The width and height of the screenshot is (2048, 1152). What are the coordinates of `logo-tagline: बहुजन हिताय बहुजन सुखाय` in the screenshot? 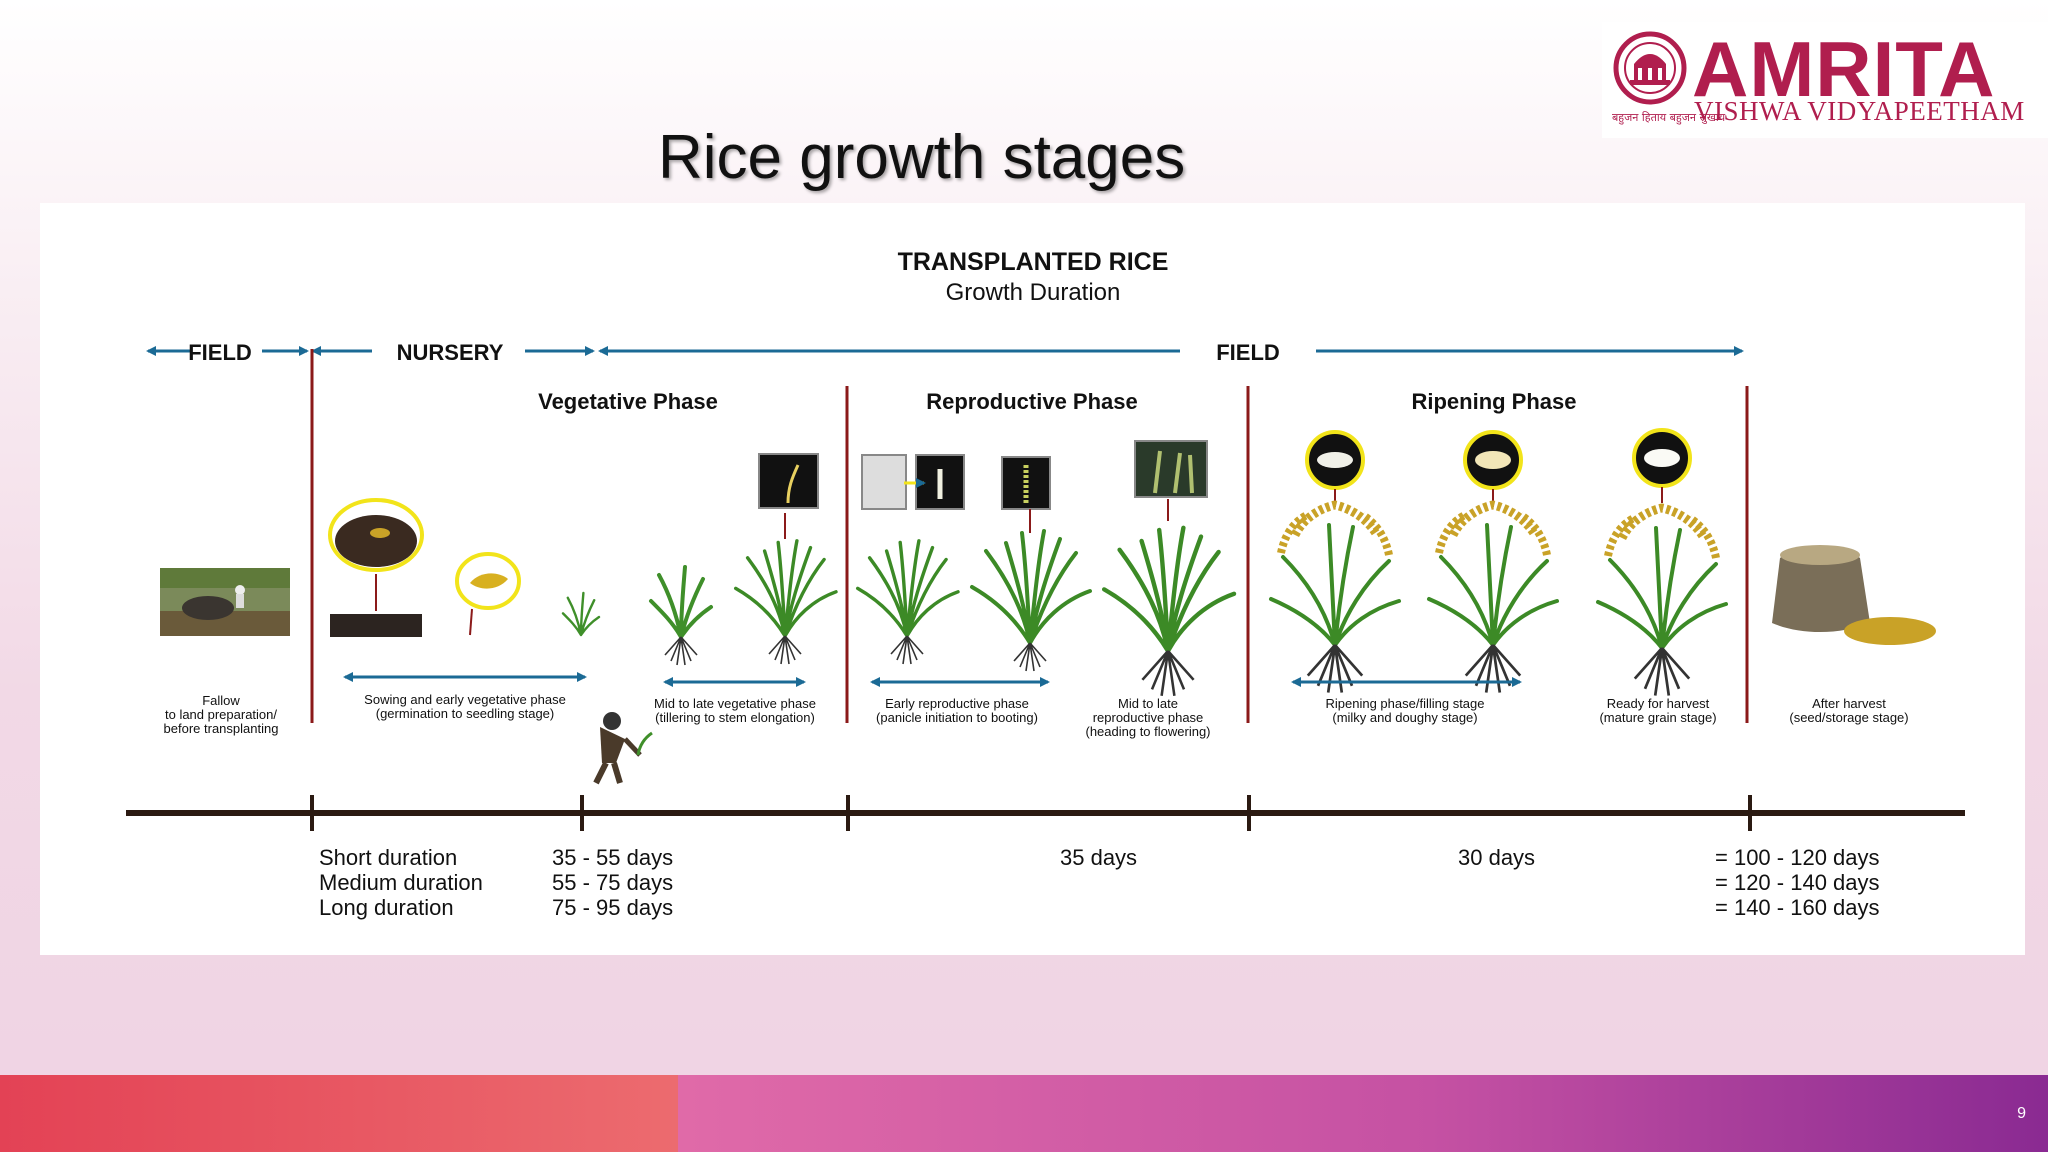 It's located at (1669, 117).